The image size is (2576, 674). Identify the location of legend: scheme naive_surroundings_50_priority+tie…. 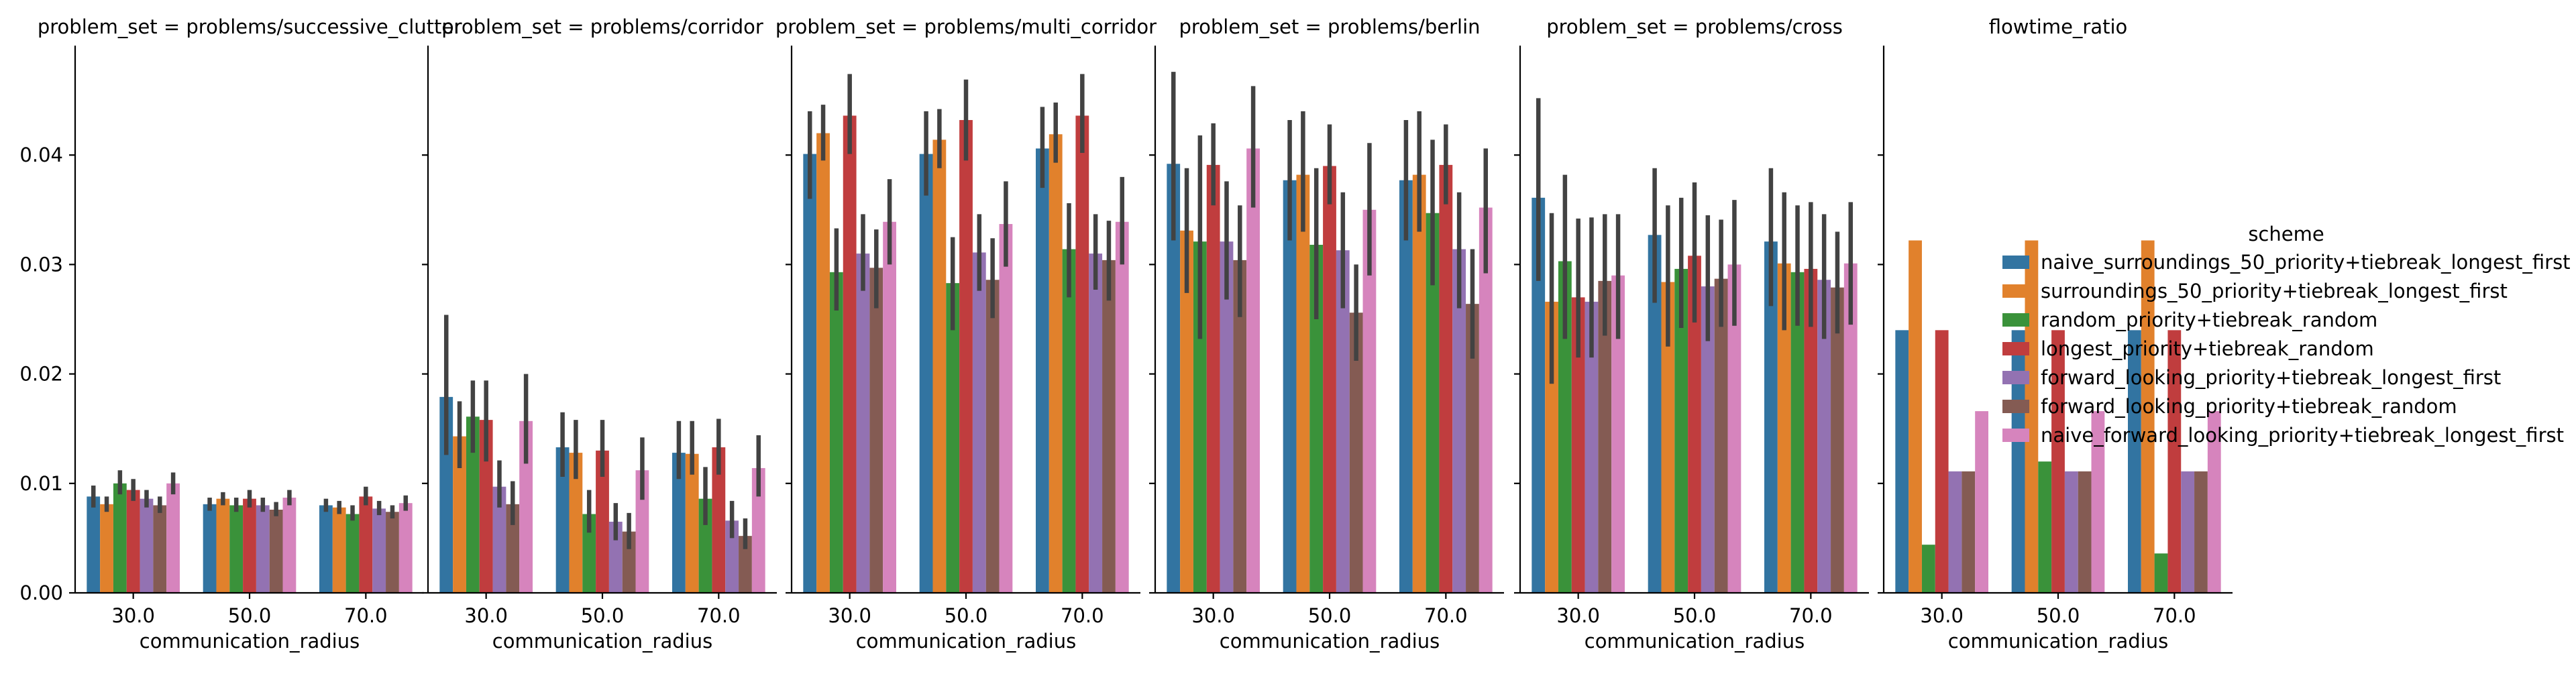
(2286, 335).